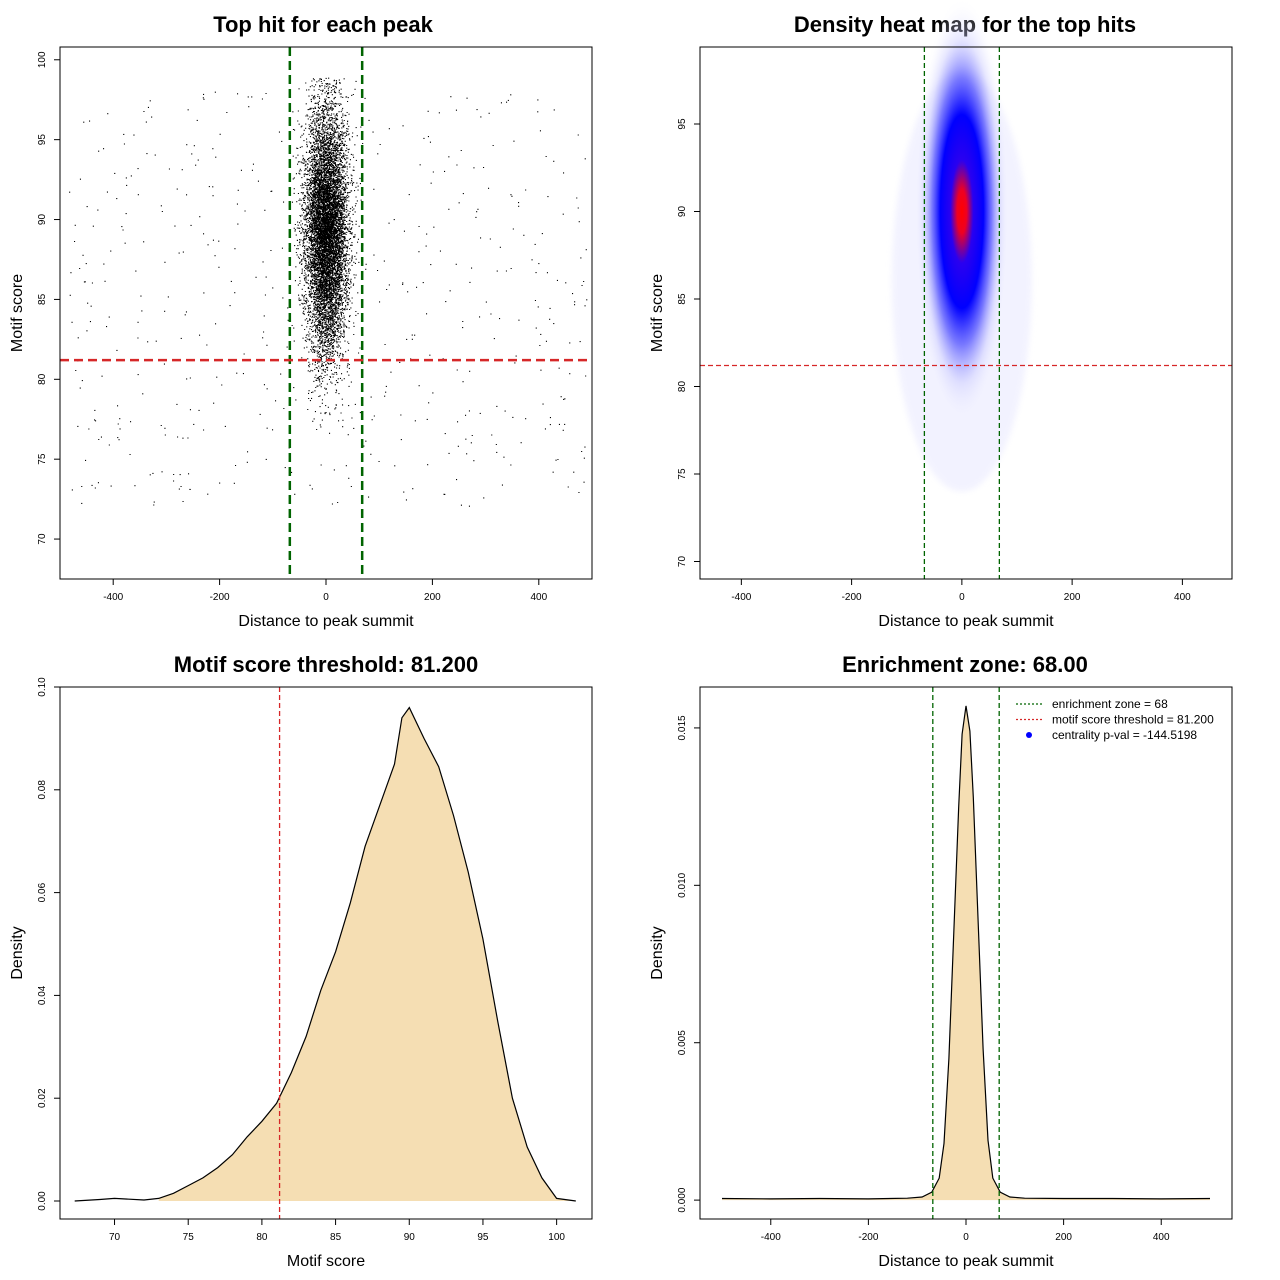 The width and height of the screenshot is (1280, 1280). I want to click on chart-title: Enrichment zone: 68.00, so click(965, 664).